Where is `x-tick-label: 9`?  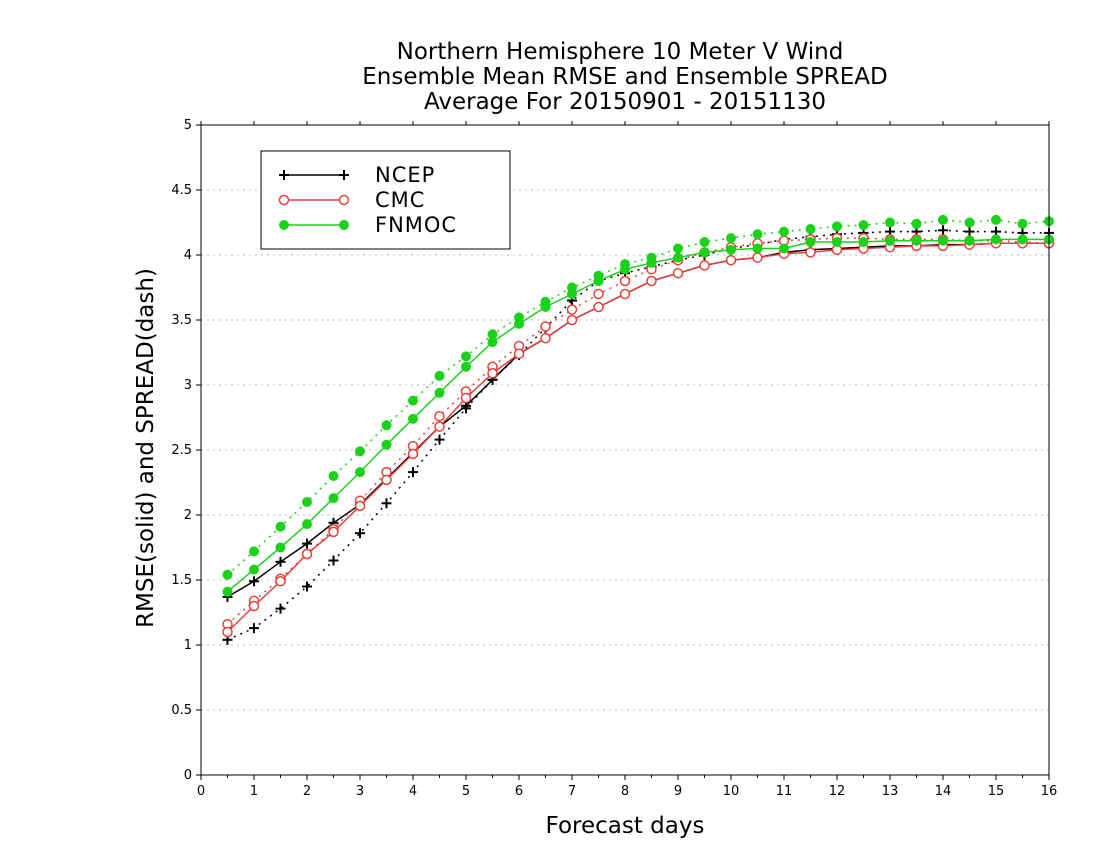 x-tick-label: 9 is located at coordinates (678, 791).